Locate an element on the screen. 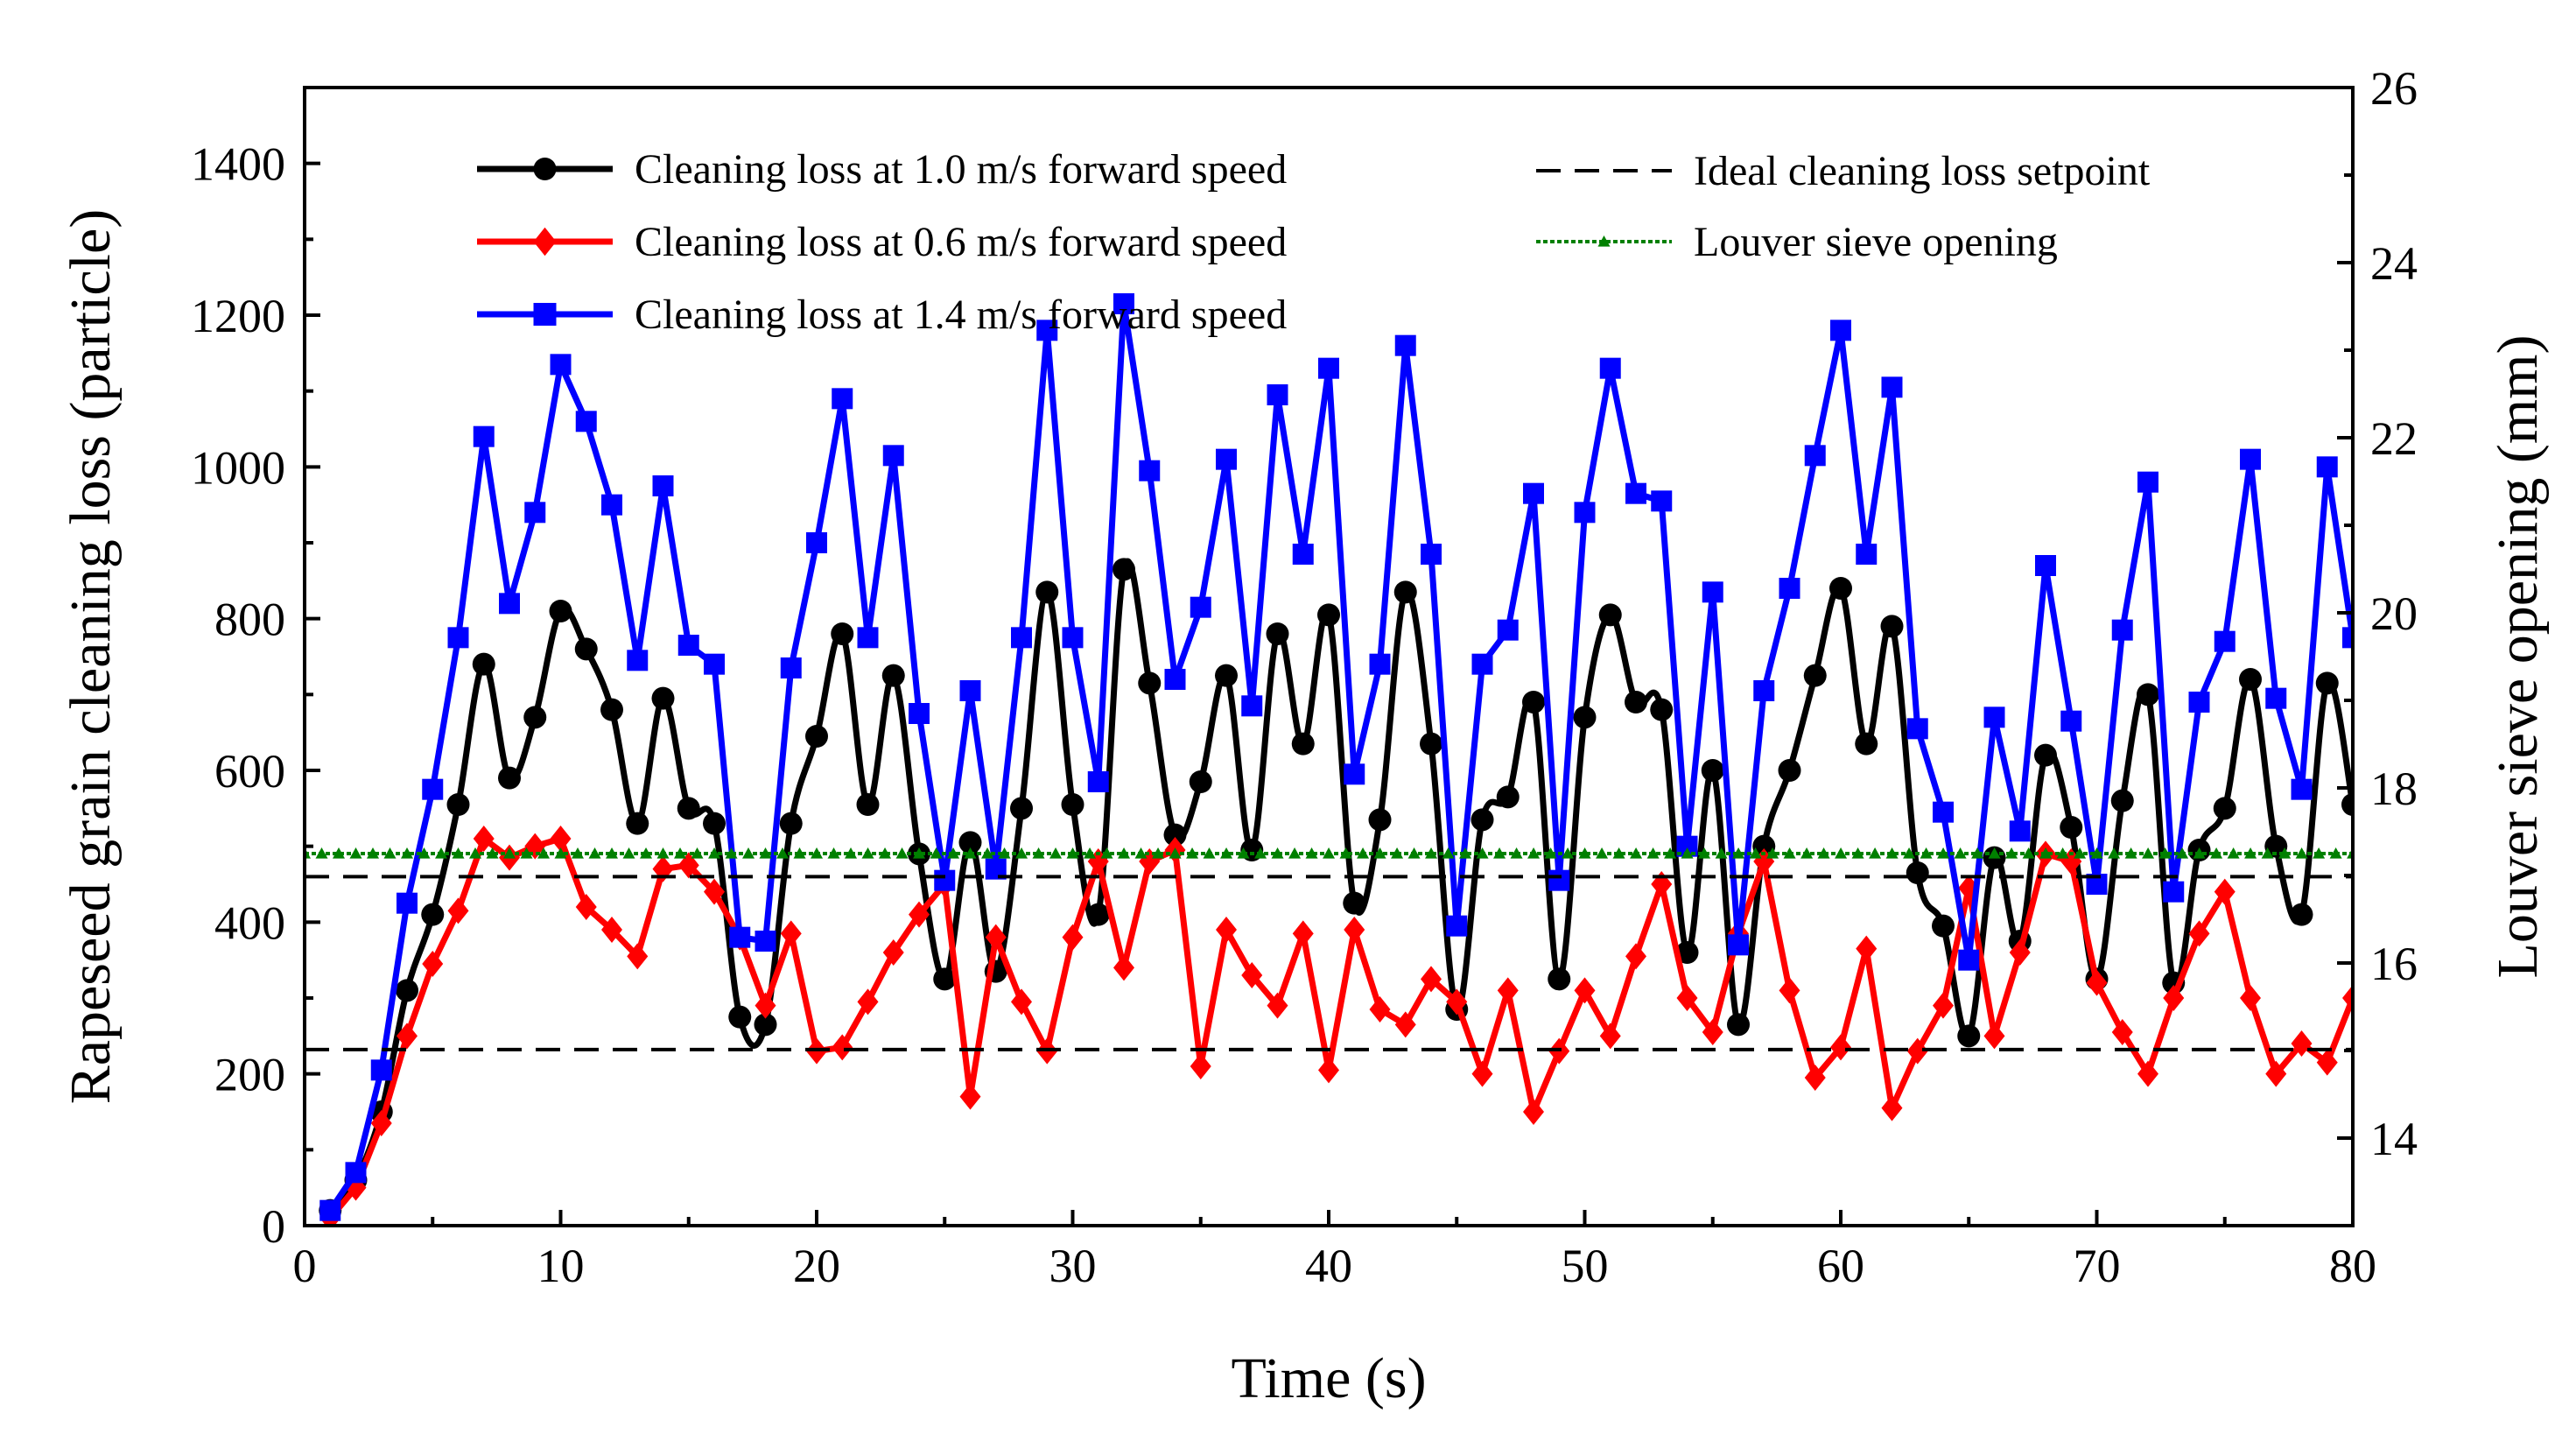  x-axis: 0 10 20 30 40 50 60 70 80 is located at coordinates (1334, 1251).